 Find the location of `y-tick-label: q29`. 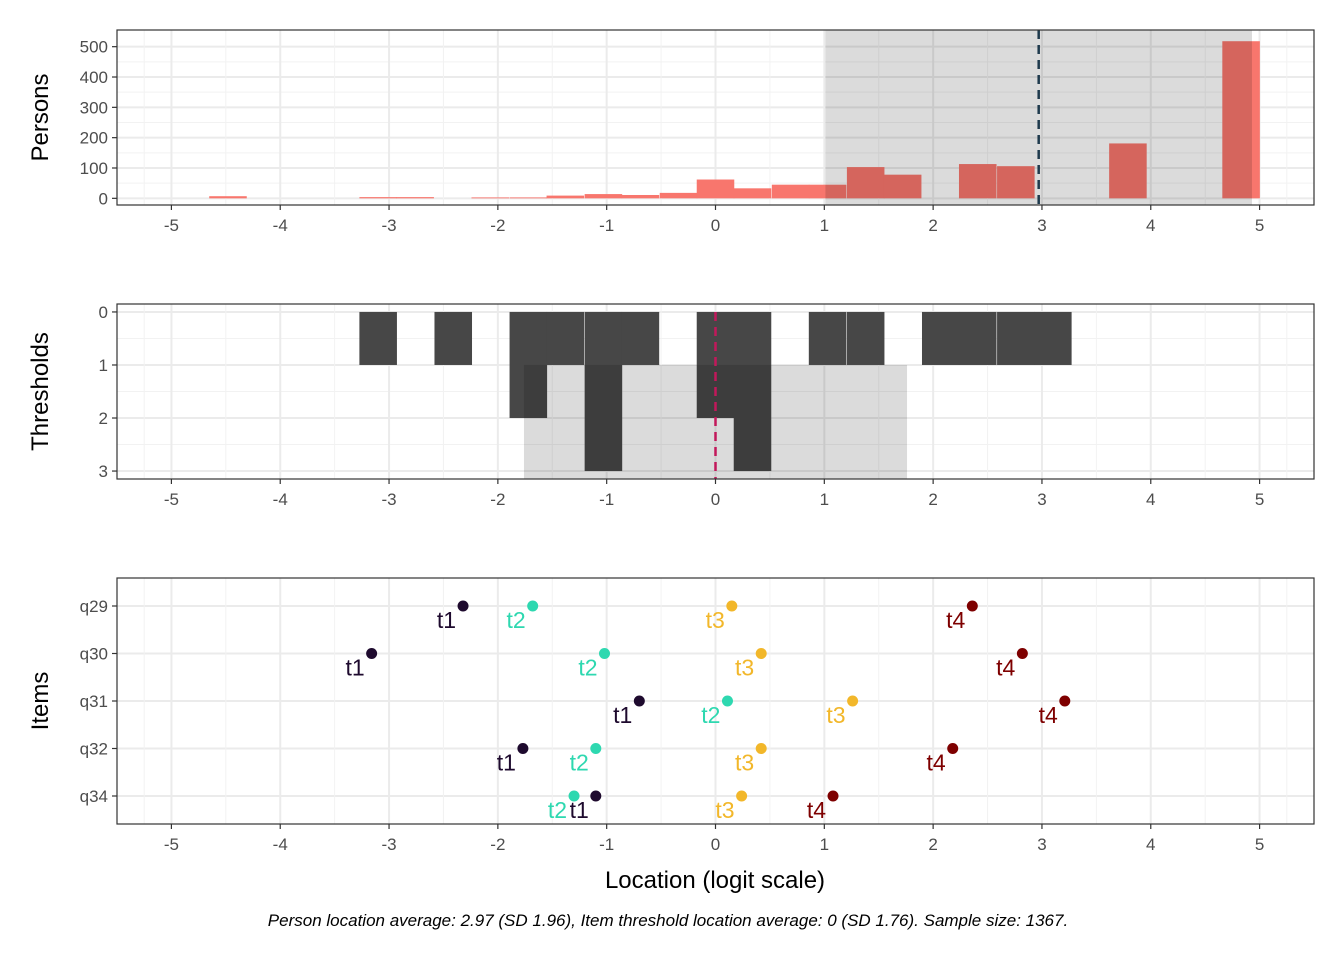

y-tick-label: q29 is located at coordinates (94, 606).